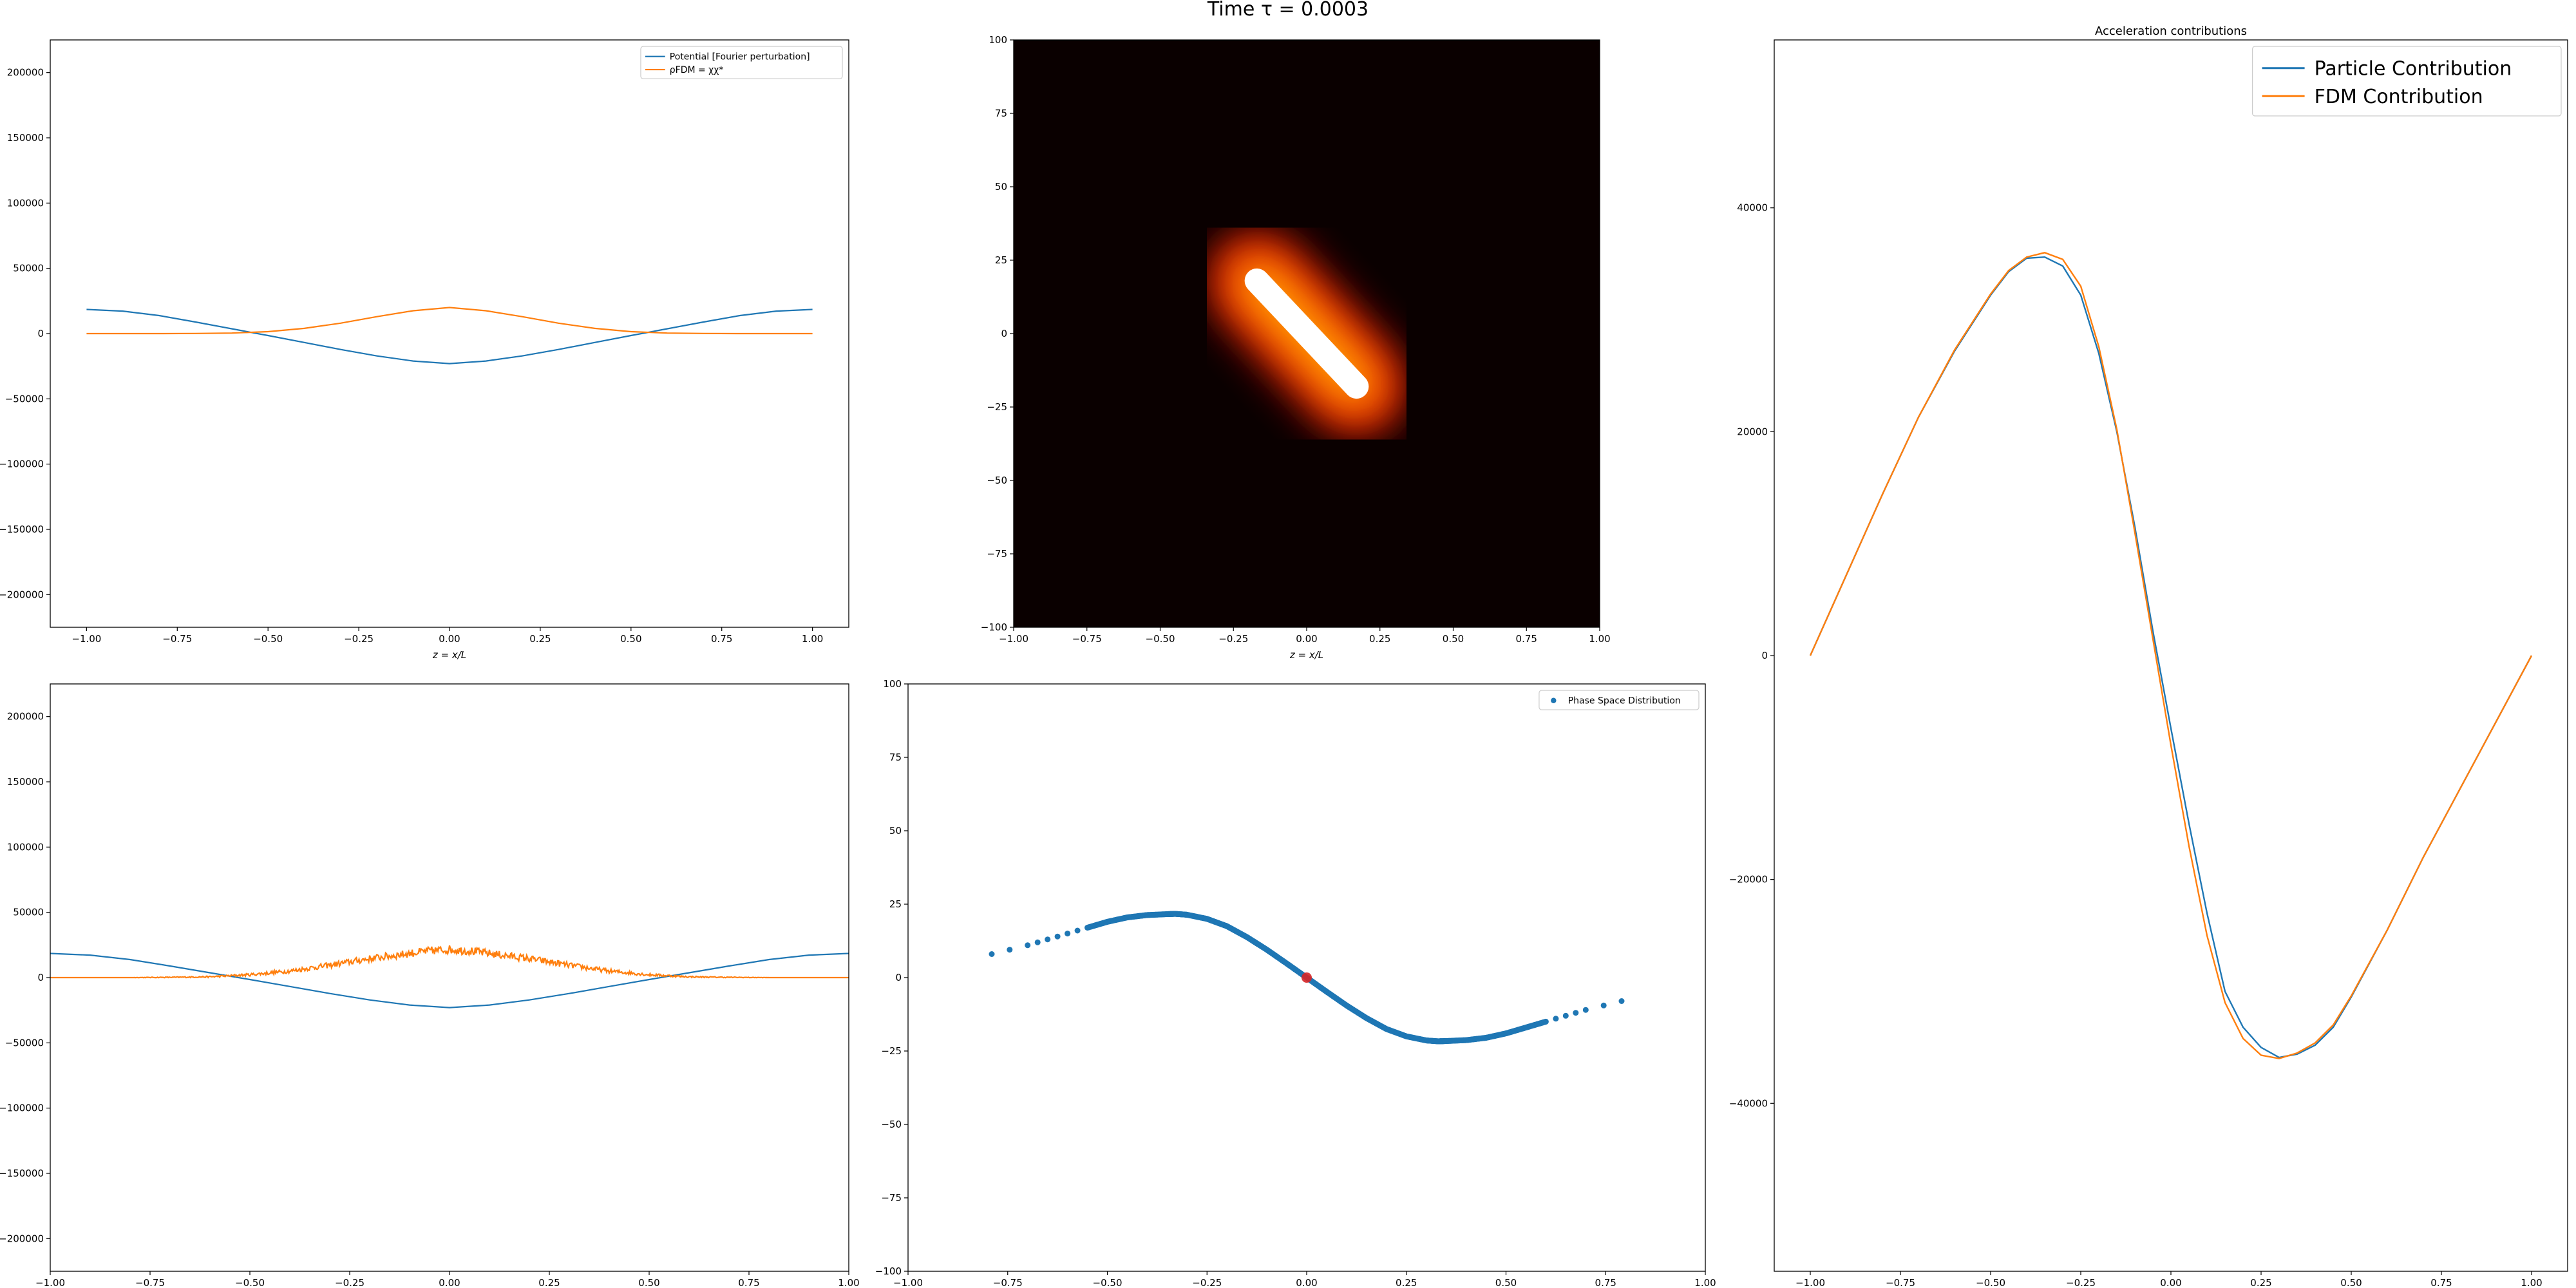 The height and width of the screenshot is (1288, 2576). Describe the element at coordinates (1748, 1103) in the screenshot. I see `y-tick-label: −40000` at that location.